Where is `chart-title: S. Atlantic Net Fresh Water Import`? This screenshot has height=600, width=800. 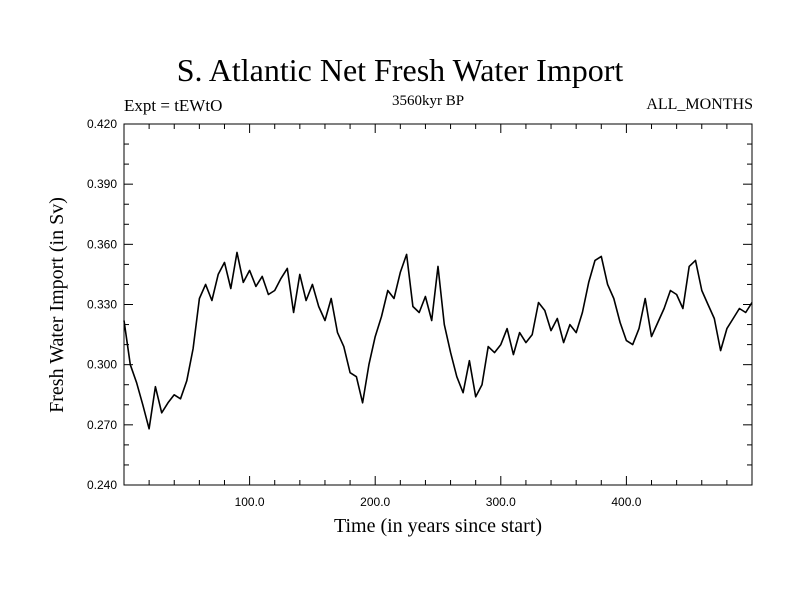 chart-title: S. Atlantic Net Fresh Water Import is located at coordinates (400, 70).